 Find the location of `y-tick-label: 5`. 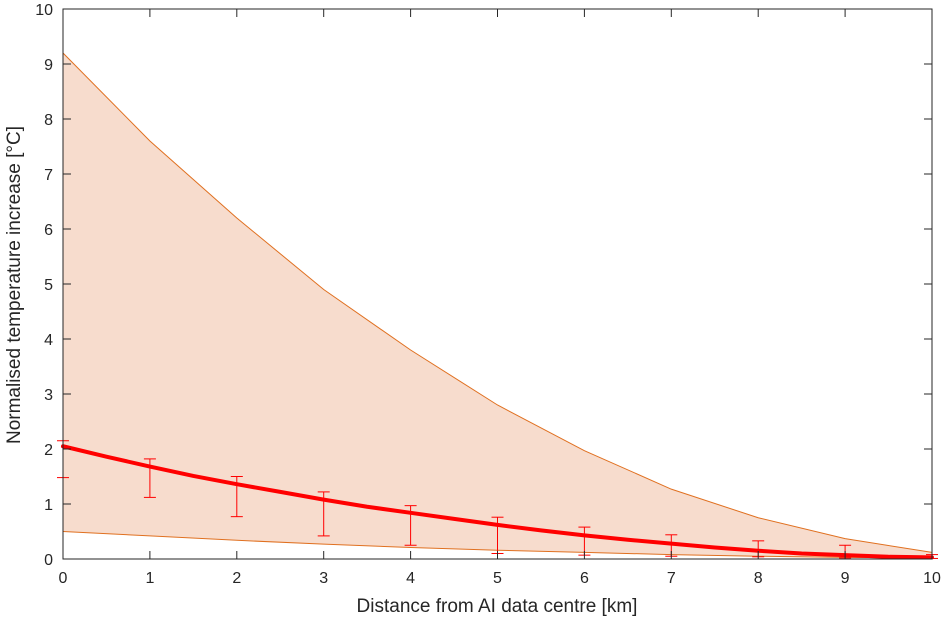

y-tick-label: 5 is located at coordinates (48, 285).